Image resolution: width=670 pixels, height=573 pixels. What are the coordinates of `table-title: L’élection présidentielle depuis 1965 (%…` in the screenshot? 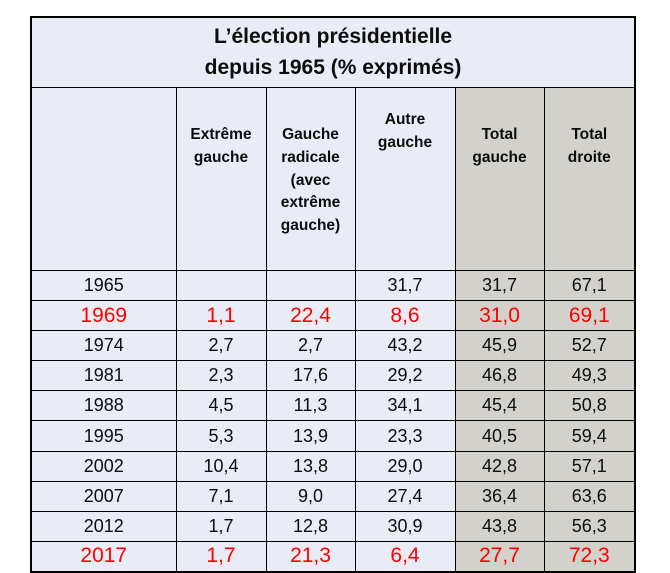 It's located at (333, 52).